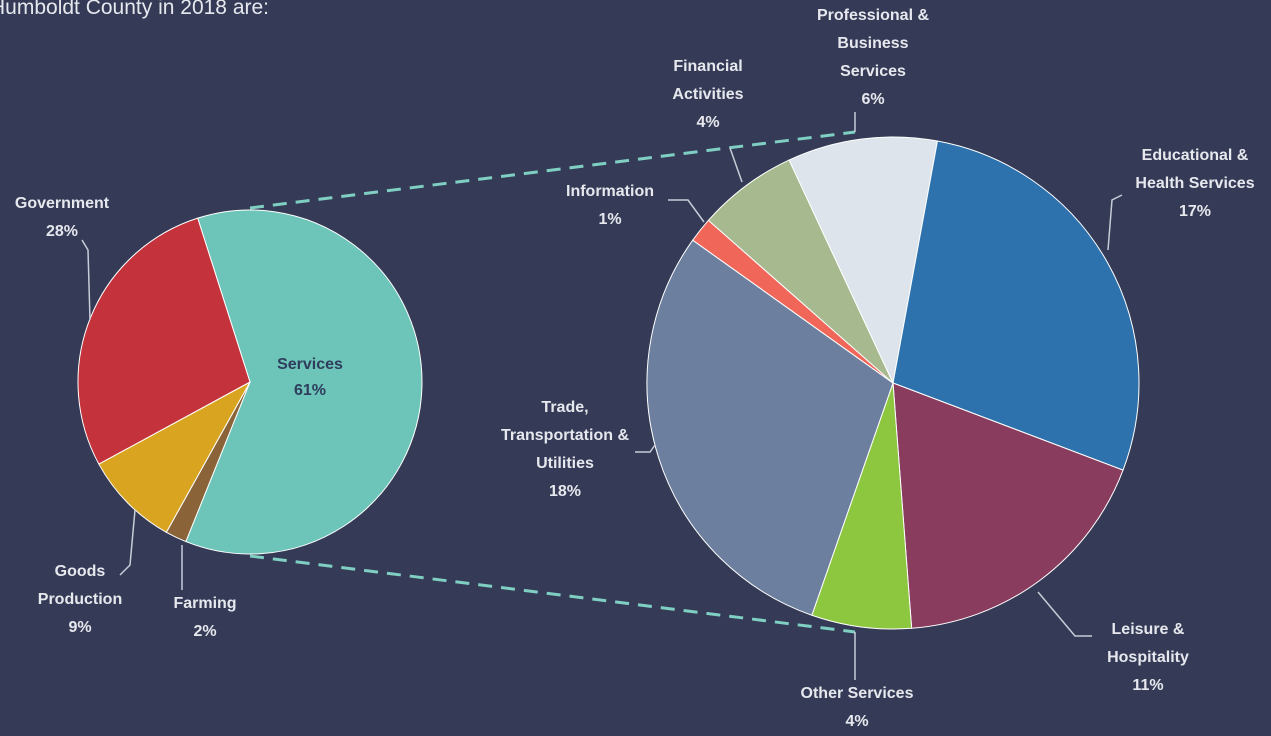  Describe the element at coordinates (1148, 643) in the screenshot. I see `category: Leisure & Hospitality` at that location.